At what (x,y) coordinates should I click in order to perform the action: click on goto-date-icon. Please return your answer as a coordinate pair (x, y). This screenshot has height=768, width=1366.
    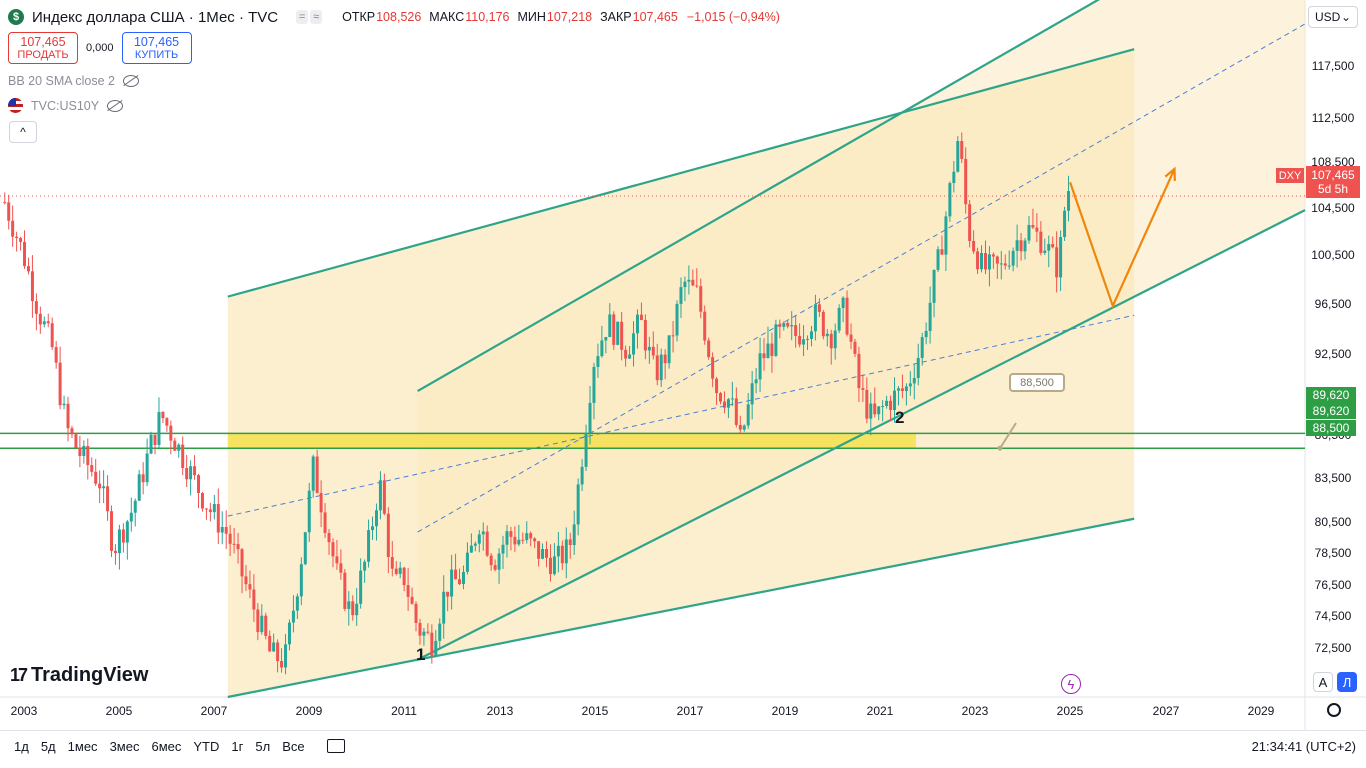
    Looking at the image, I should click on (335, 746).